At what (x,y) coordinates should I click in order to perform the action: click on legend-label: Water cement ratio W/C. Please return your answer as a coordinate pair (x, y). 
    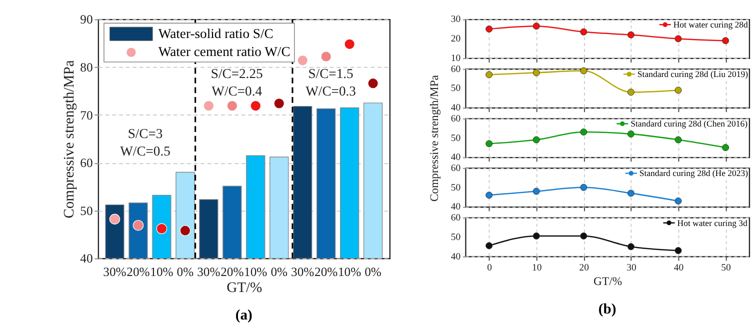
    Looking at the image, I should click on (224, 52).